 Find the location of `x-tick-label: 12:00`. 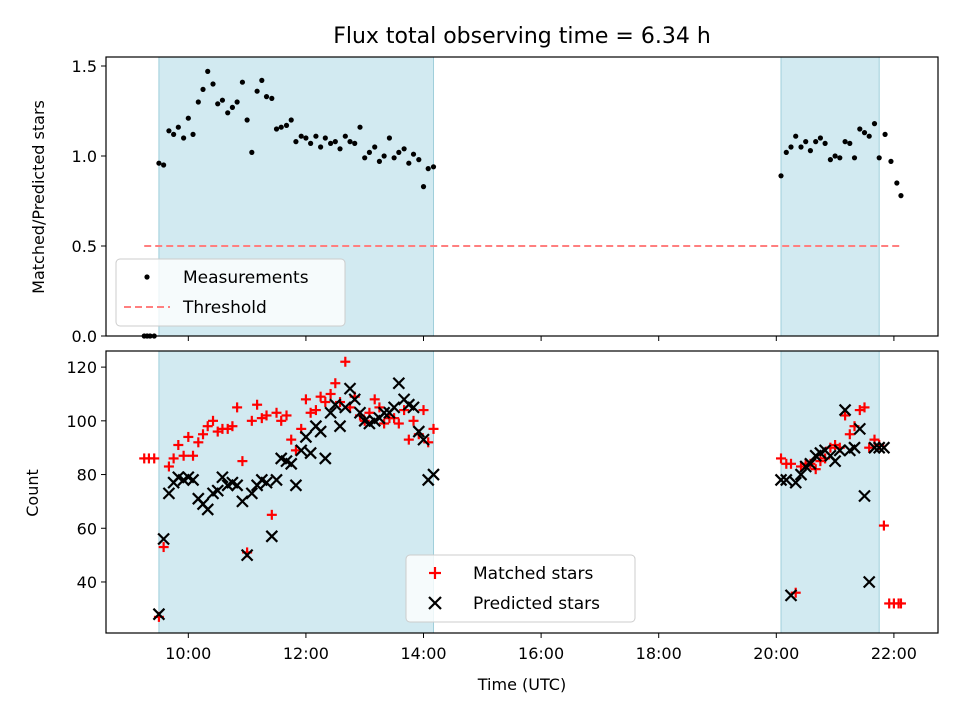

x-tick-label: 12:00 is located at coordinates (306, 653).